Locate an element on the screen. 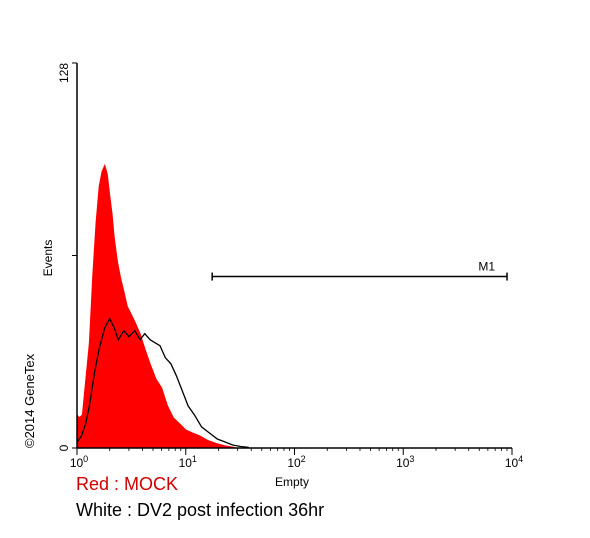 The height and width of the screenshot is (538, 590). x-tick-label: 10⁰ is located at coordinates (79, 462).